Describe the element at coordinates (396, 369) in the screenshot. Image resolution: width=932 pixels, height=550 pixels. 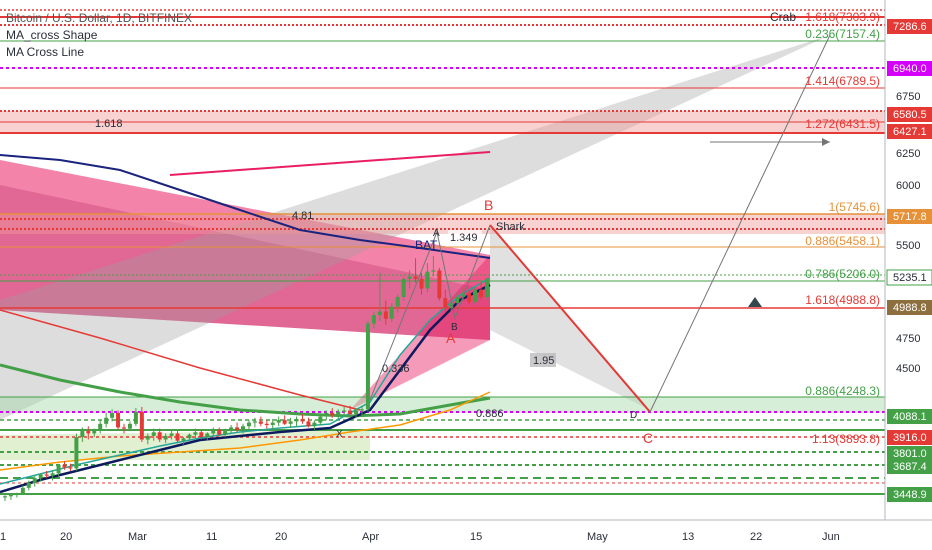
I see `annotation-0-336: 0.336` at that location.